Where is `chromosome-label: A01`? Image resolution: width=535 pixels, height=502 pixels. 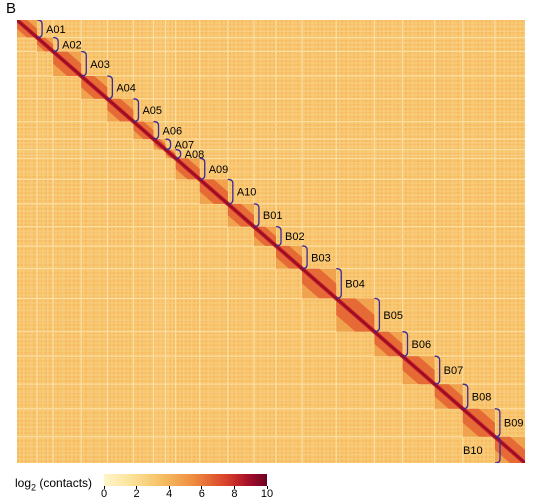 chromosome-label: A01 is located at coordinates (56, 30).